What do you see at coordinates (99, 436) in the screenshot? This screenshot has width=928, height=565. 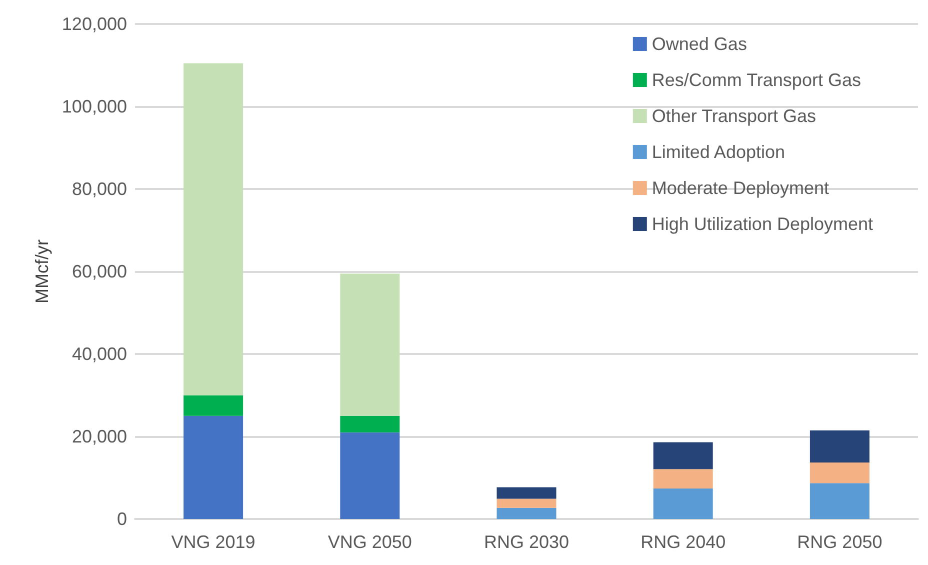 I see `y-tick-label: 20,000` at bounding box center [99, 436].